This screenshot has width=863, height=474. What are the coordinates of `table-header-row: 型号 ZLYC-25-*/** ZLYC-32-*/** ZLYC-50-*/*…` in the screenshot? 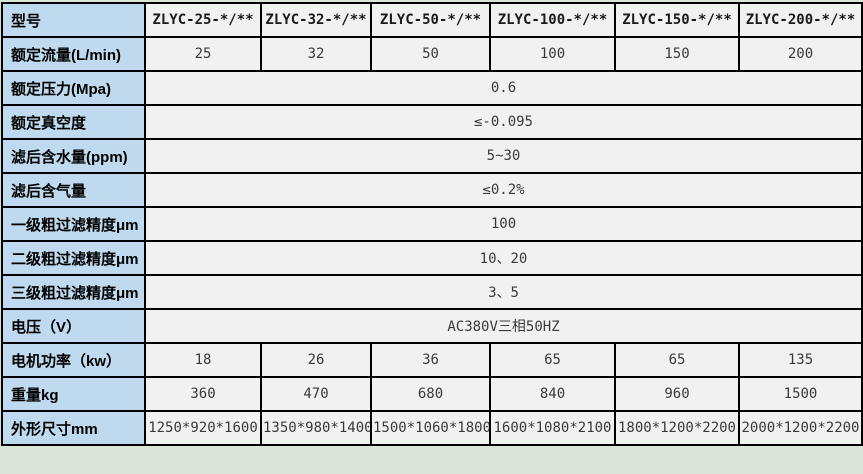 It's located at (432, 20).